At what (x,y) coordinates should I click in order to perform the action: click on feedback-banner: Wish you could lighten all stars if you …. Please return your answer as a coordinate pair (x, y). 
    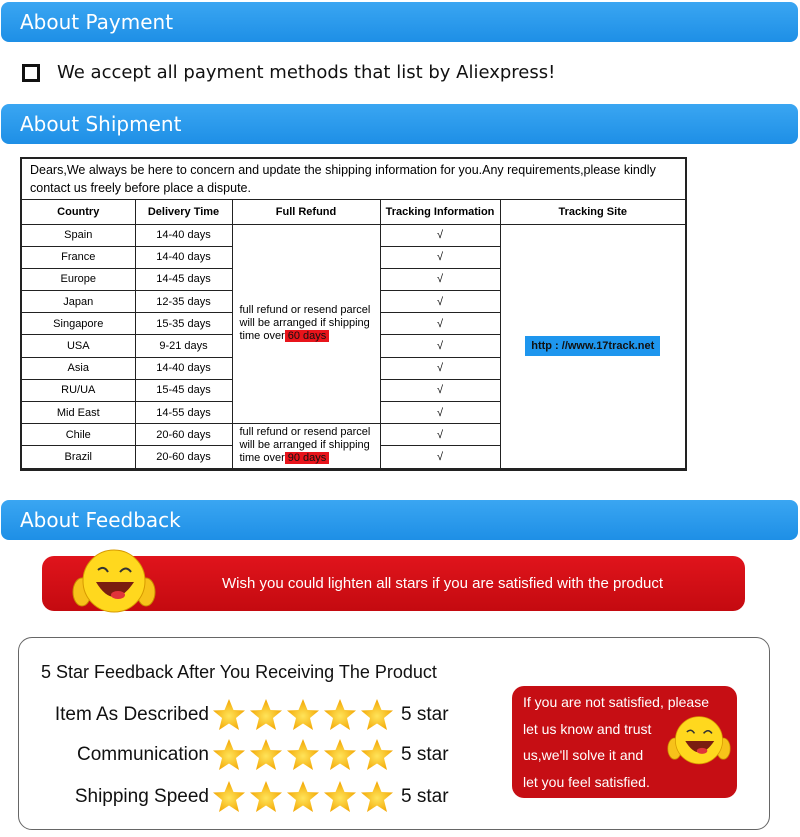
    Looking at the image, I should click on (393, 583).